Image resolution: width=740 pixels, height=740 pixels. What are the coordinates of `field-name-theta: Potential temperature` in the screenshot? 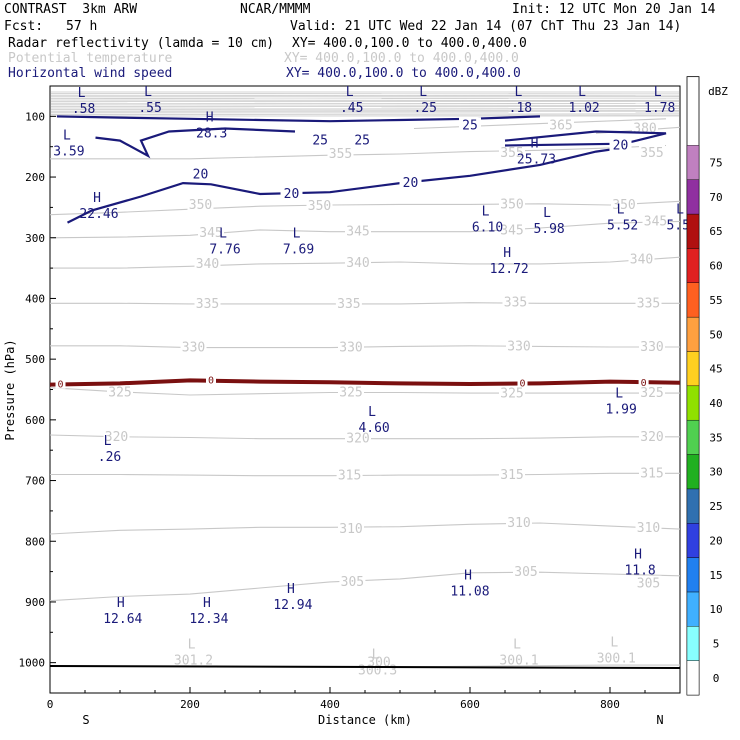 It's located at (90, 58).